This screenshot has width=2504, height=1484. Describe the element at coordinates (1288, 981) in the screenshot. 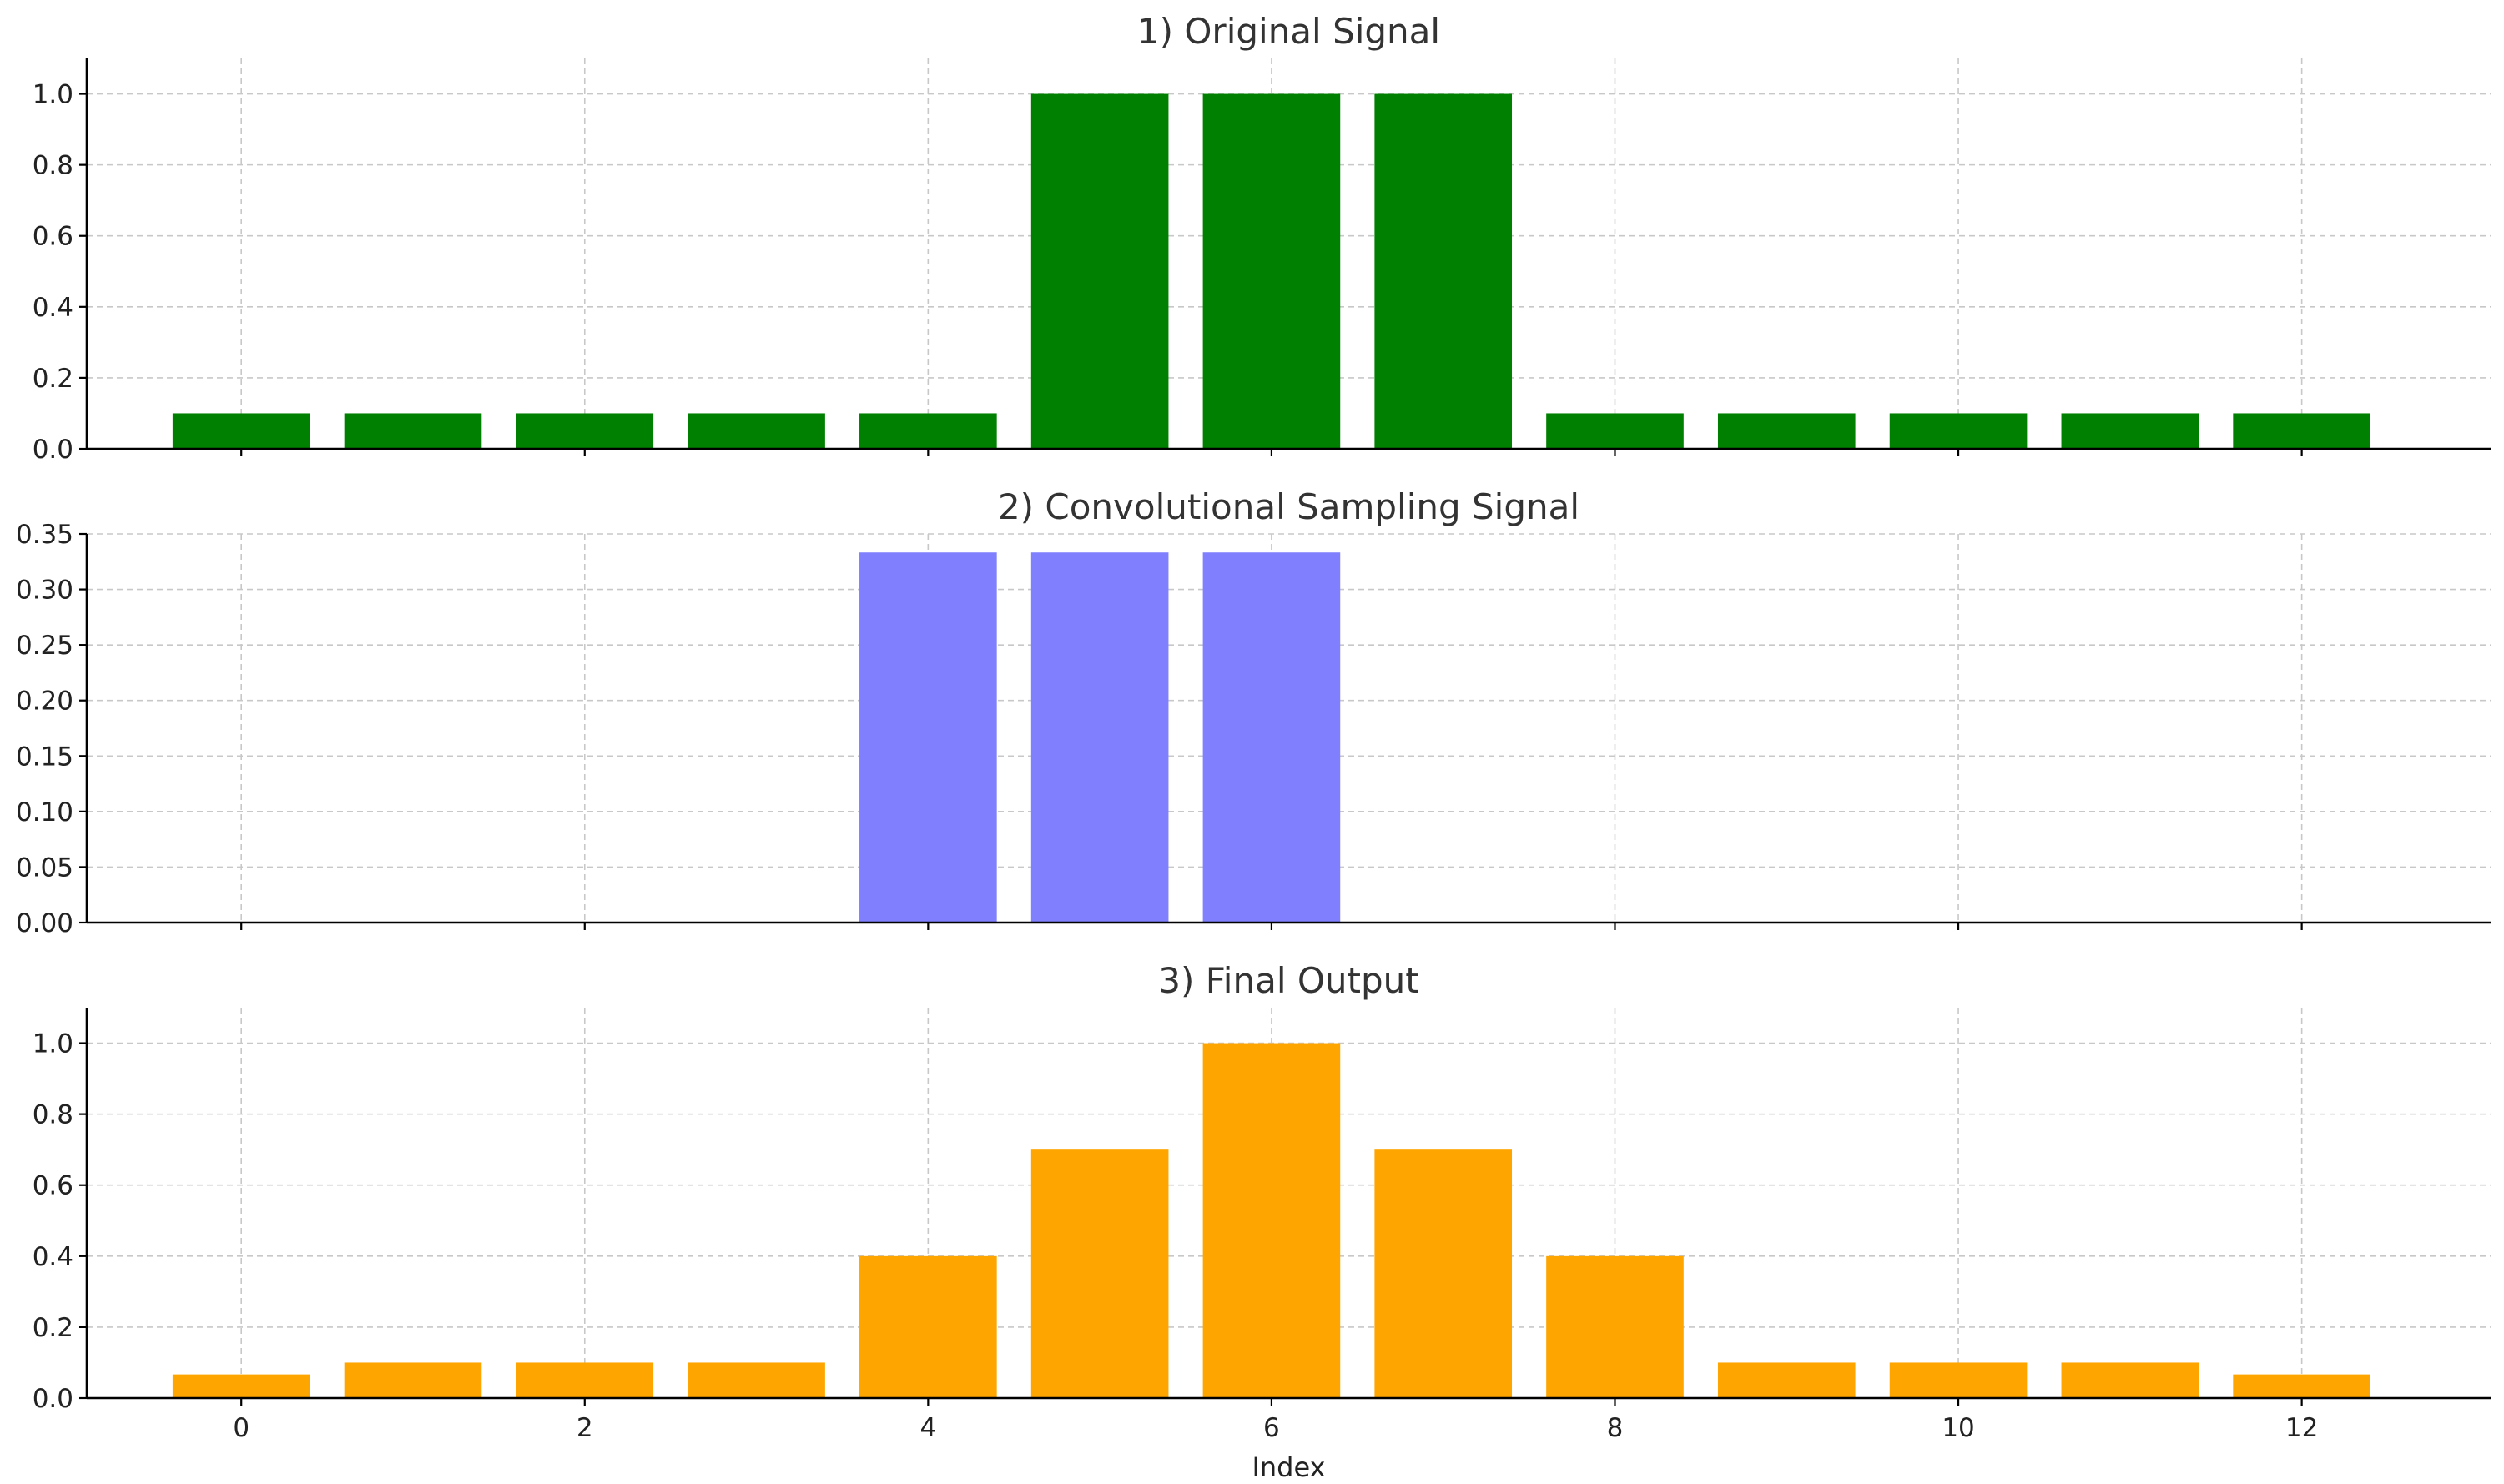

I see `title-final-output: 3) Final Output` at that location.